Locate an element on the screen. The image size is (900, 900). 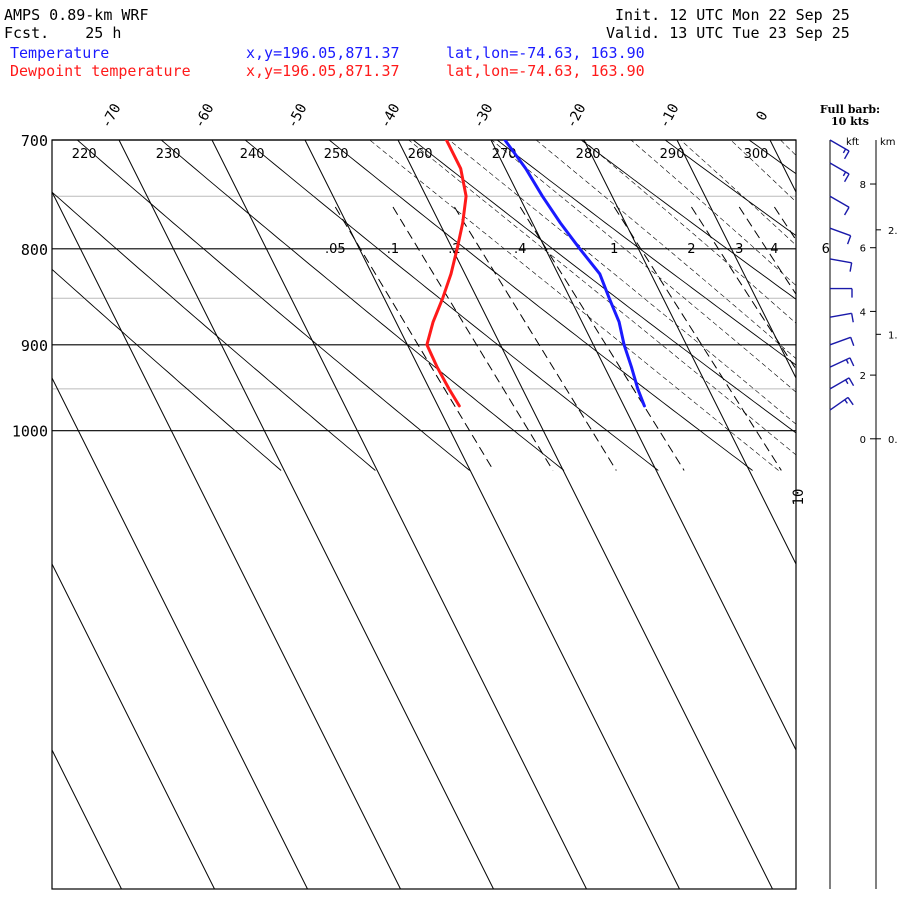
model-title: AMPS 0.89-km WRF is located at coordinates (76, 15).